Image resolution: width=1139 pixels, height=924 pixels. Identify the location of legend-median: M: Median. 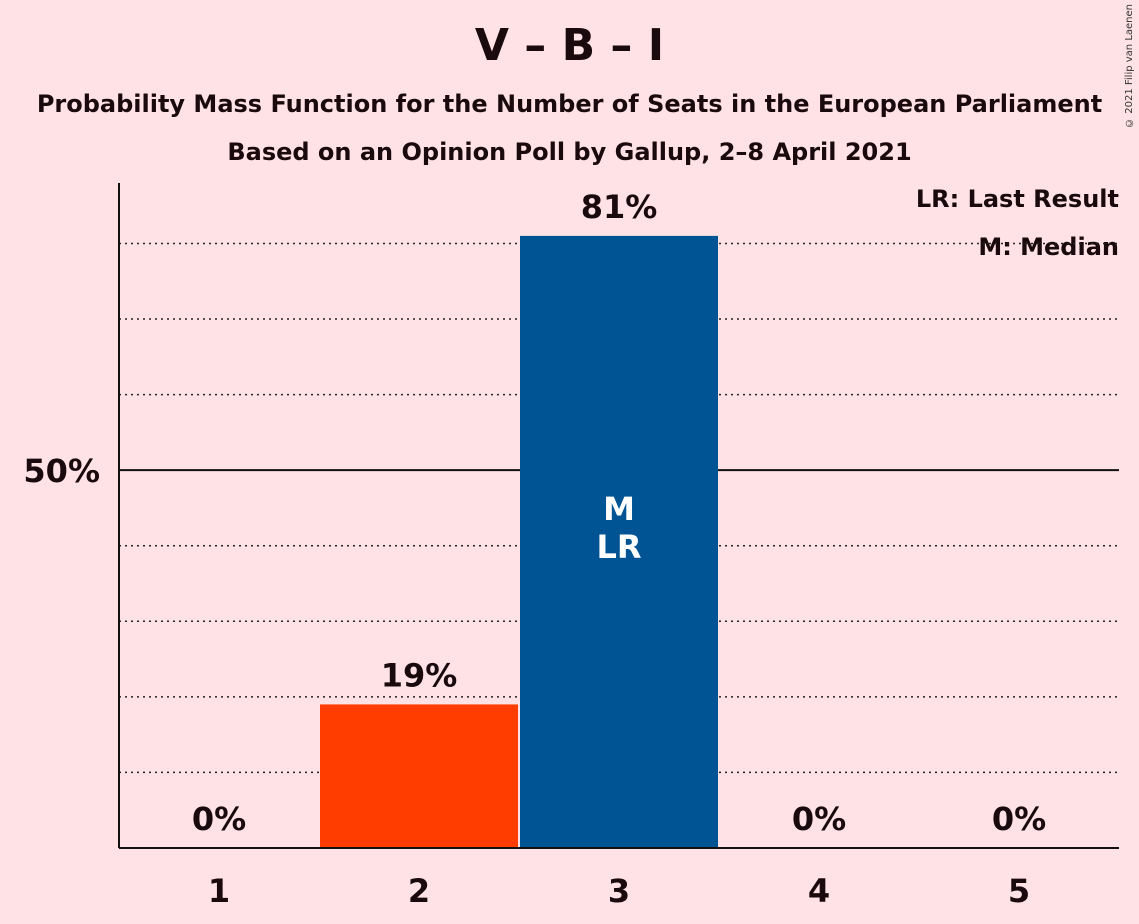
(1048, 247).